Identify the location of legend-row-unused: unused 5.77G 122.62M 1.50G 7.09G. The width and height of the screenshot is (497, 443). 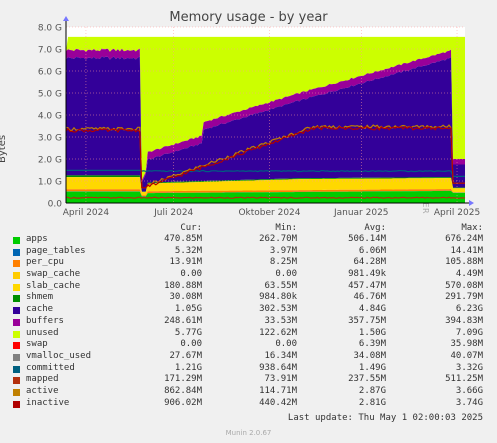
(248, 334).